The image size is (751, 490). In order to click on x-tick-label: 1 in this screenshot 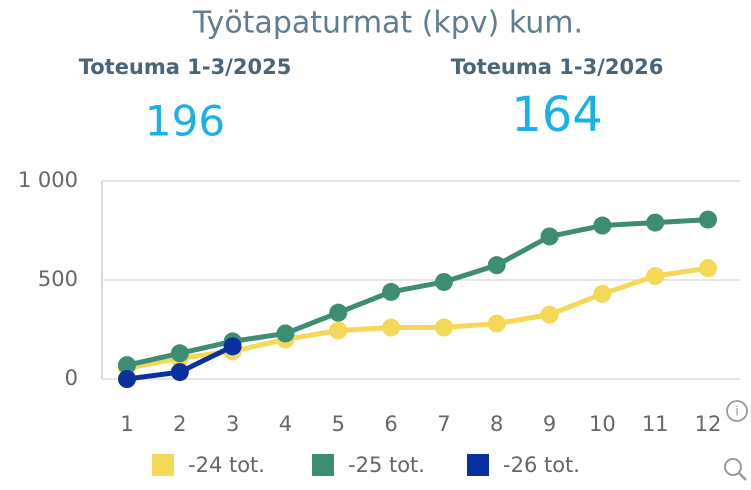, I will do `click(126, 424)`.